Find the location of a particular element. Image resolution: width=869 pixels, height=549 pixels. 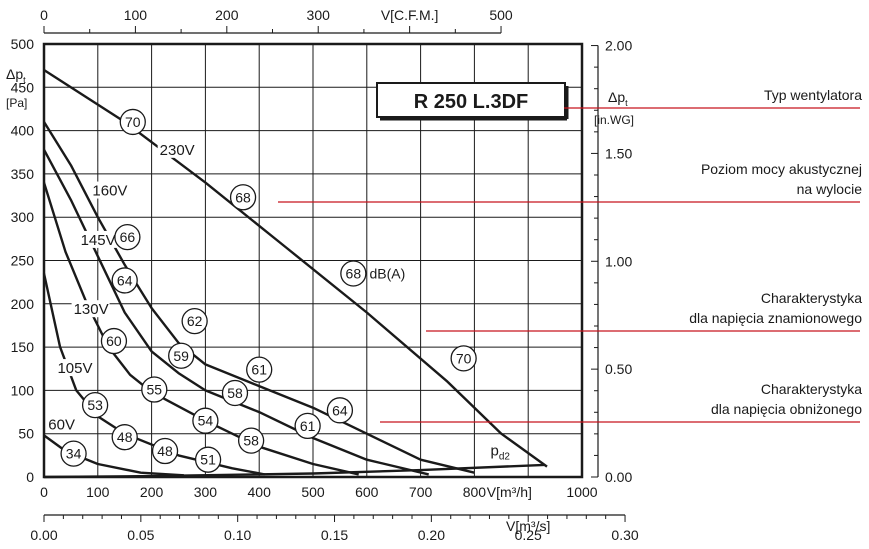

curve-60v is located at coordinates (113, 455).